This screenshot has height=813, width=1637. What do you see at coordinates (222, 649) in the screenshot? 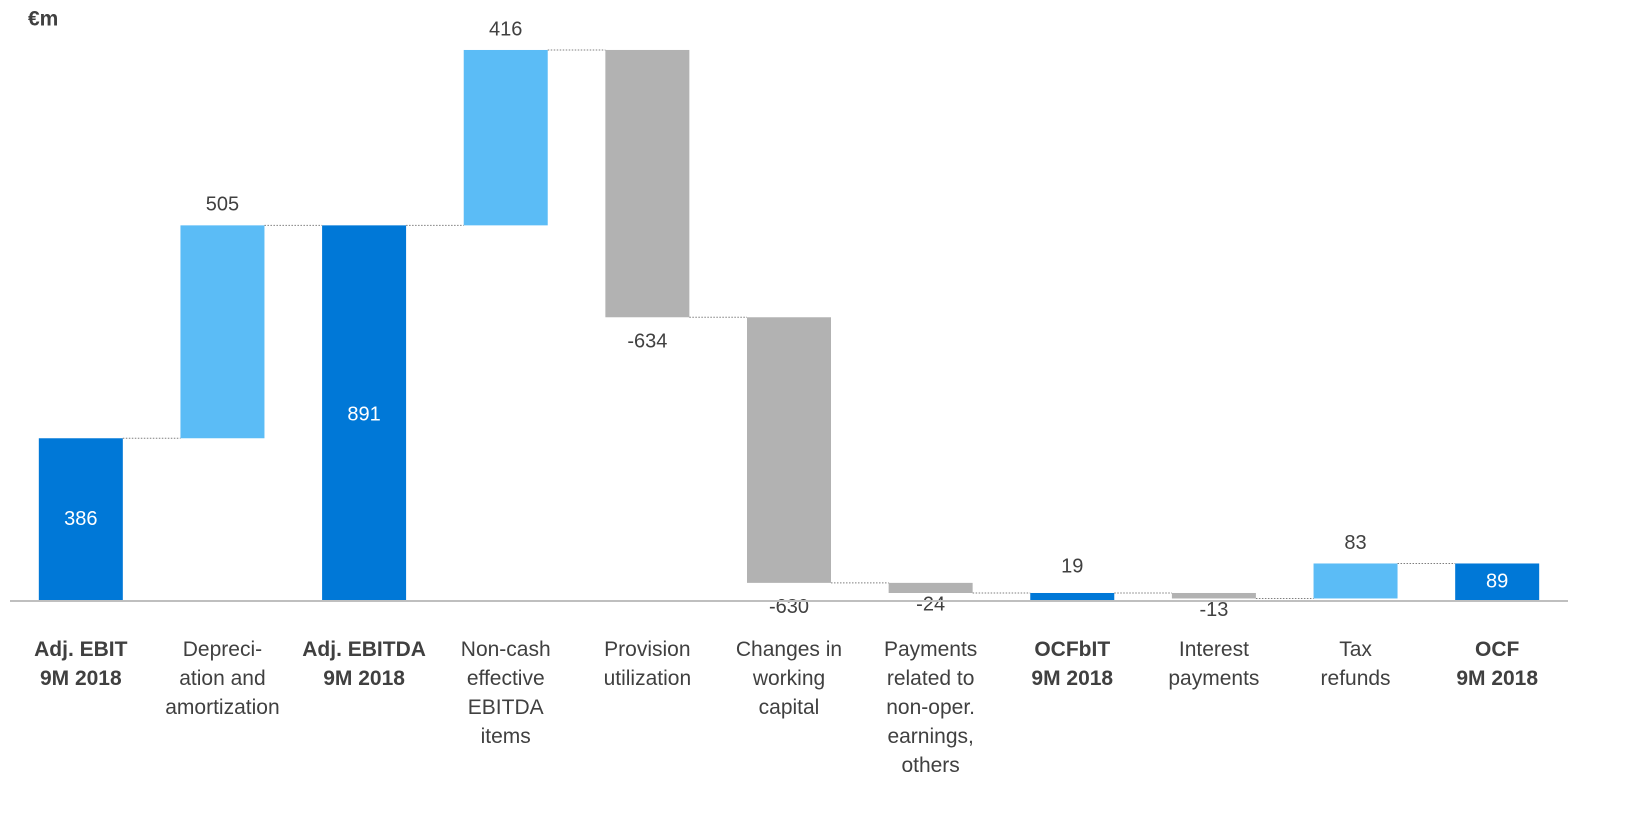
I see `x-tick-label-line: Depreci-` at bounding box center [222, 649].